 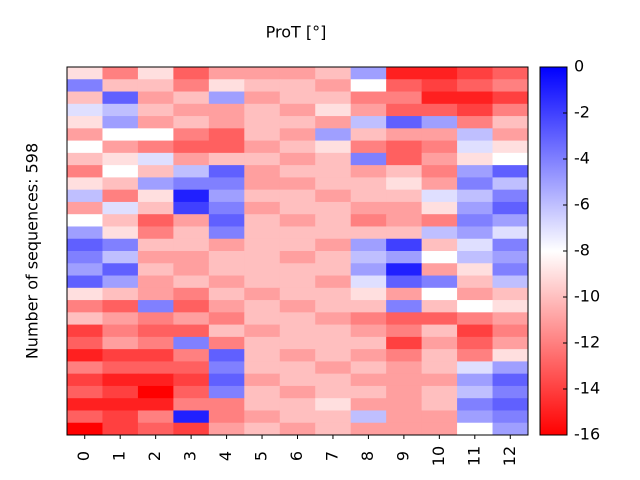 I want to click on colorbar-tick-label: -8, so click(x=582, y=250).